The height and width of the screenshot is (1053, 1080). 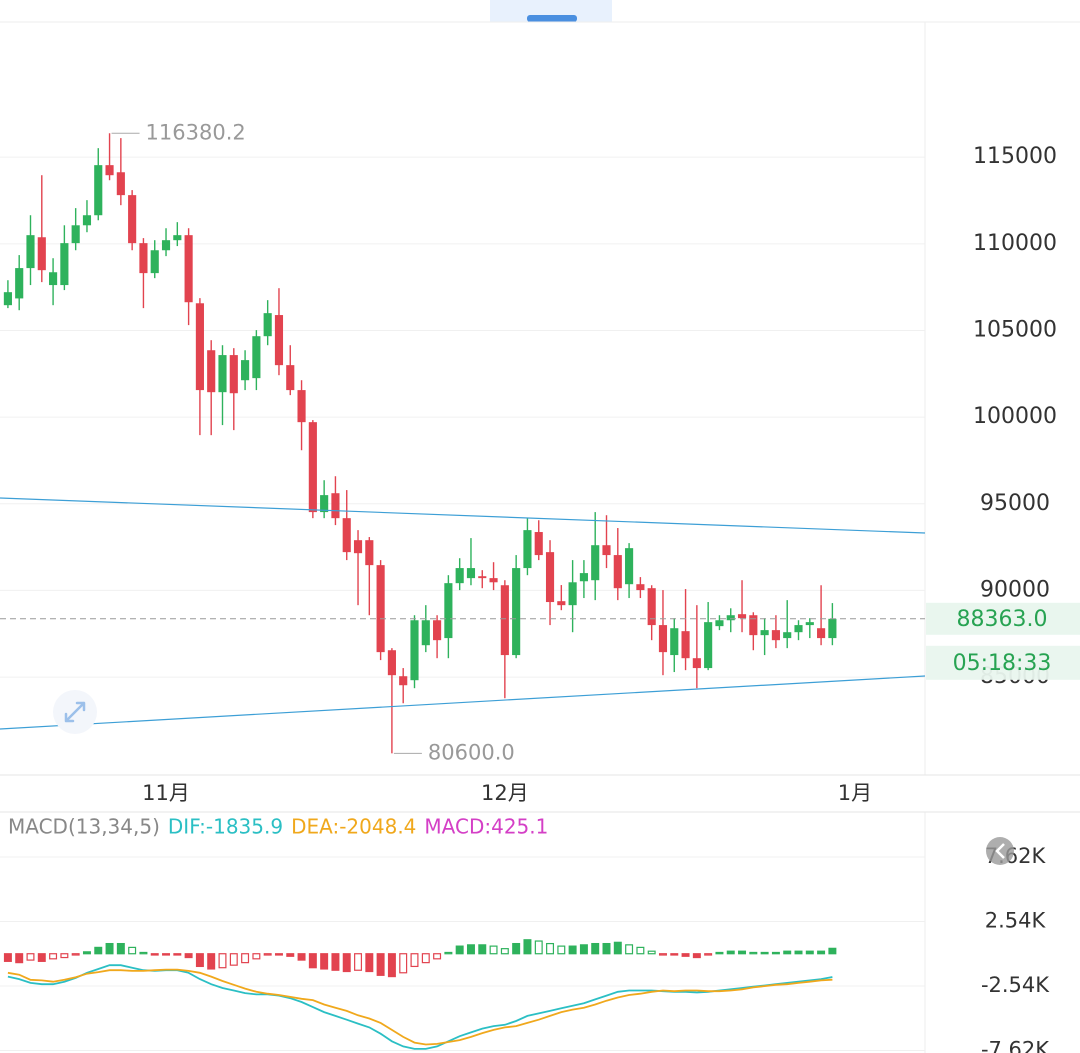 I want to click on y-tick-label: -7.62K, so click(x=1015, y=1045).